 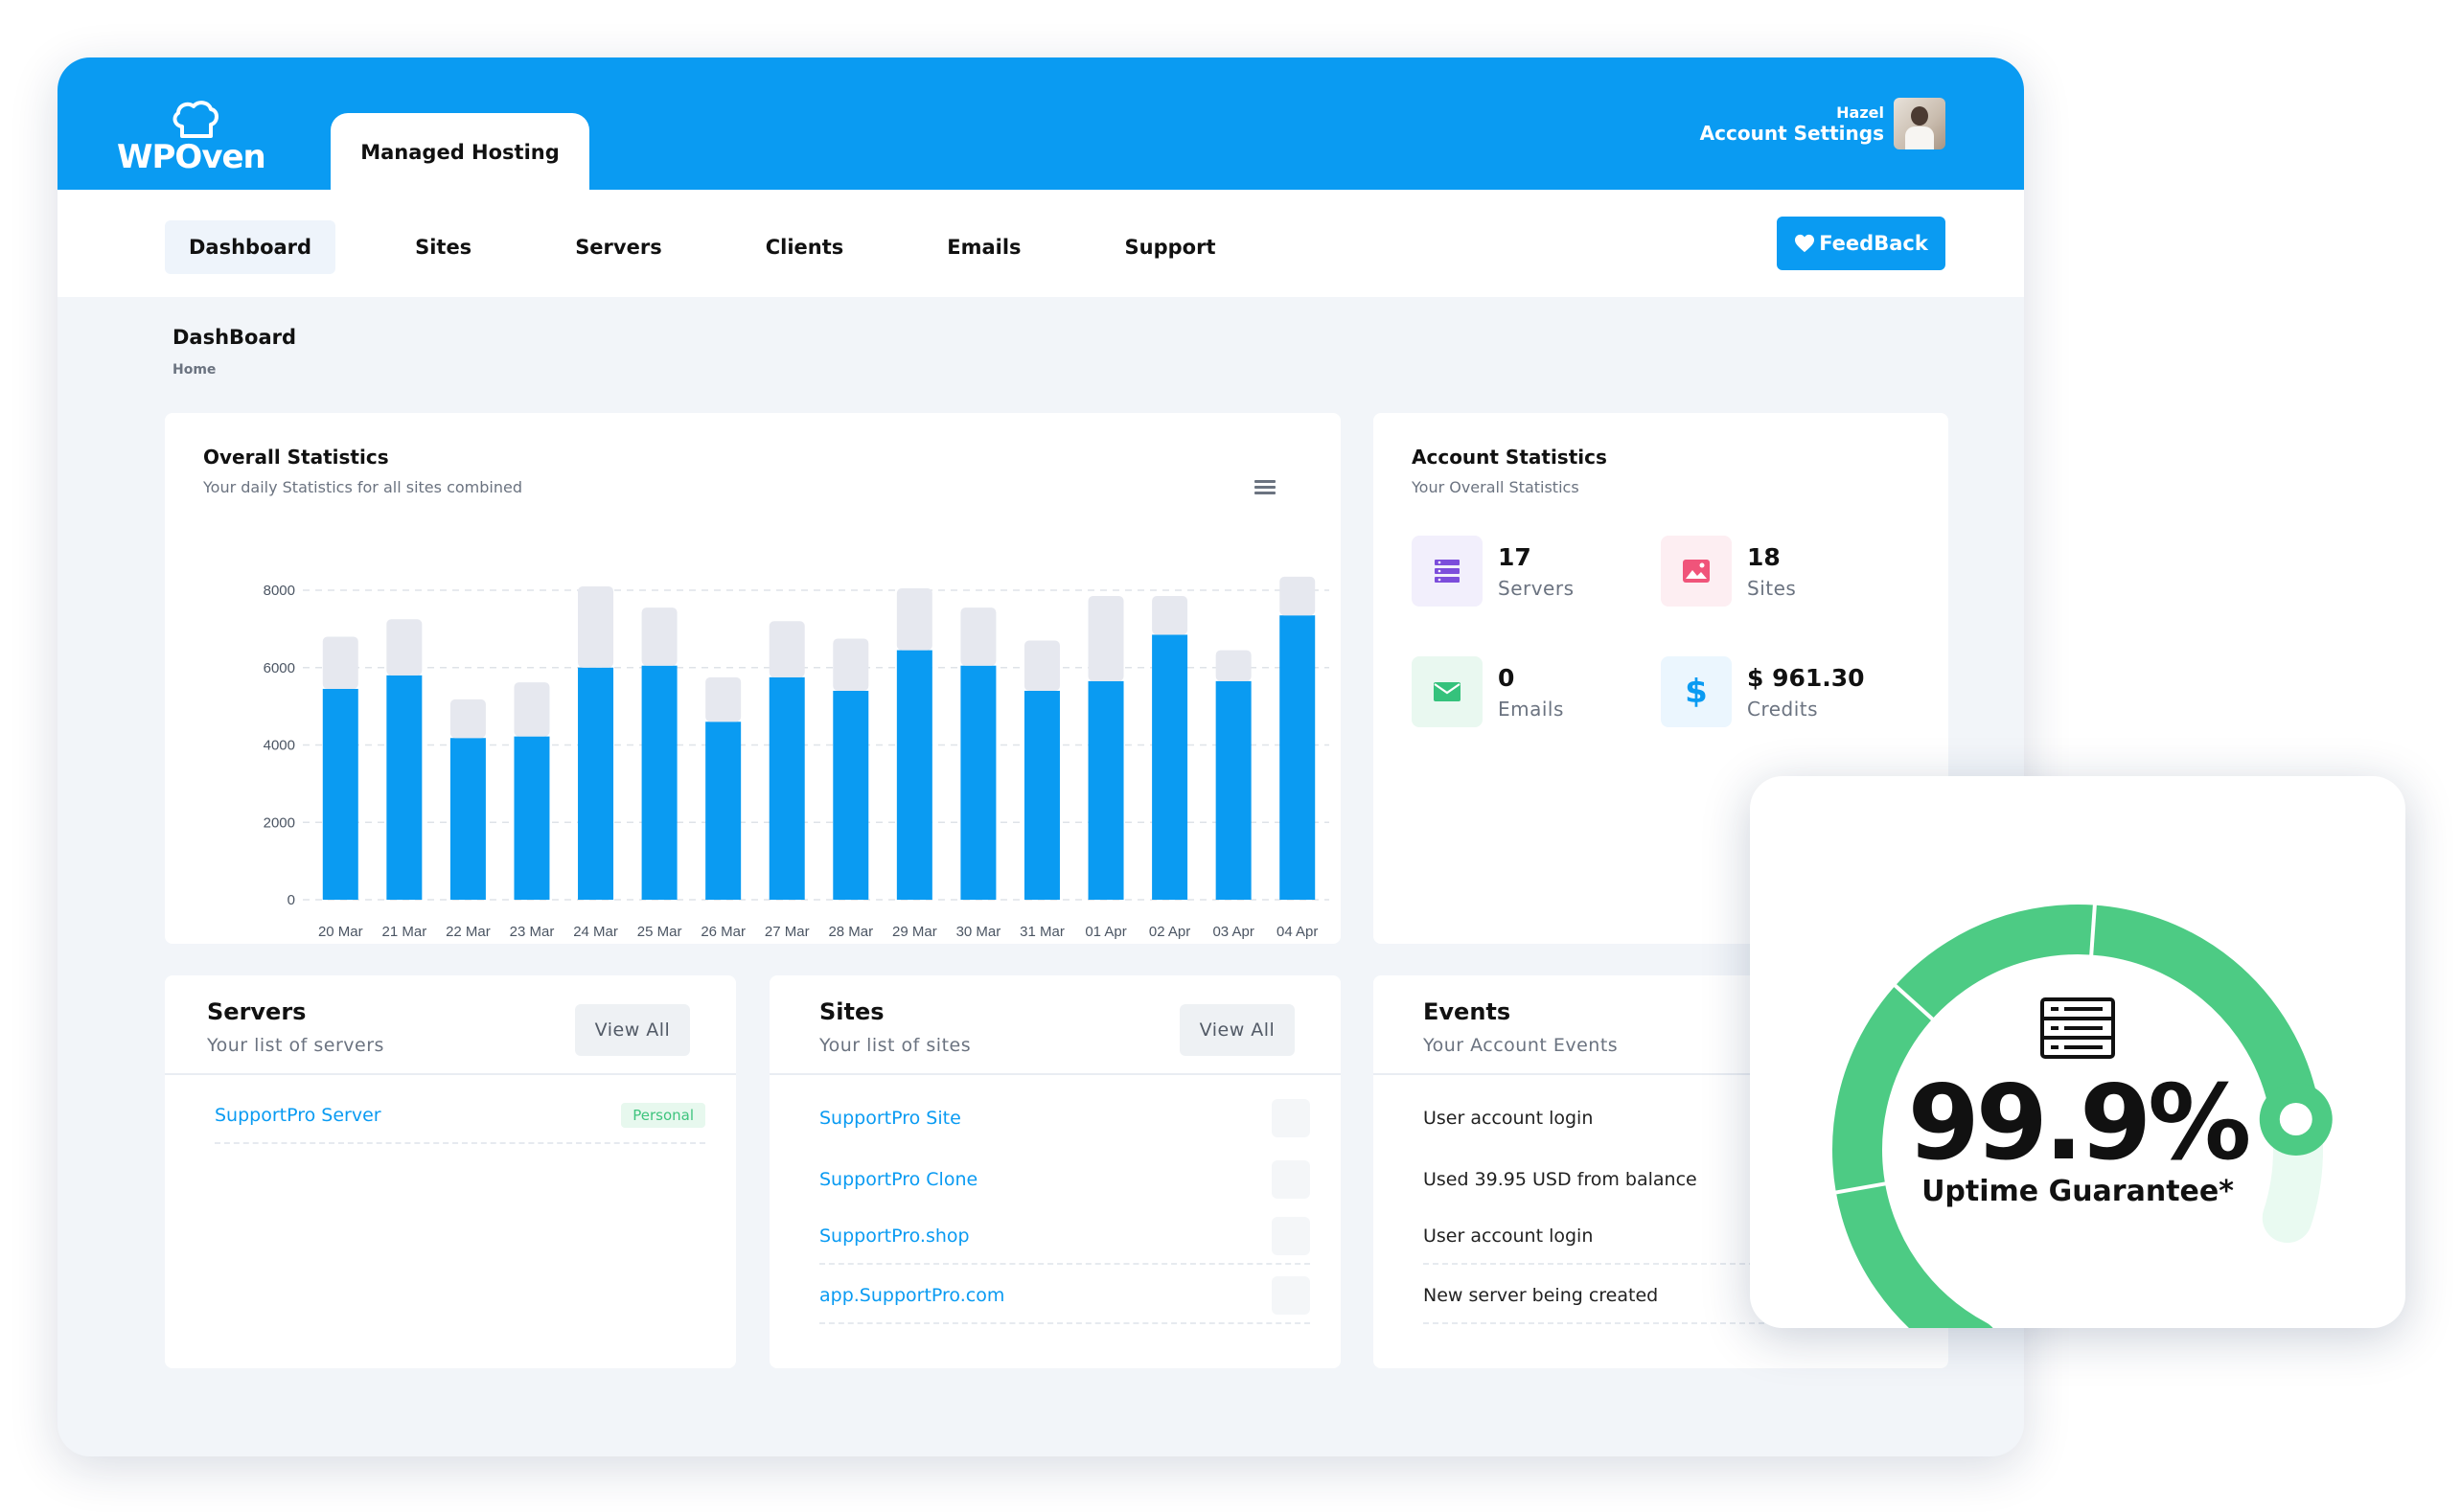 What do you see at coordinates (257, 1011) in the screenshot?
I see `servers-title: Servers` at bounding box center [257, 1011].